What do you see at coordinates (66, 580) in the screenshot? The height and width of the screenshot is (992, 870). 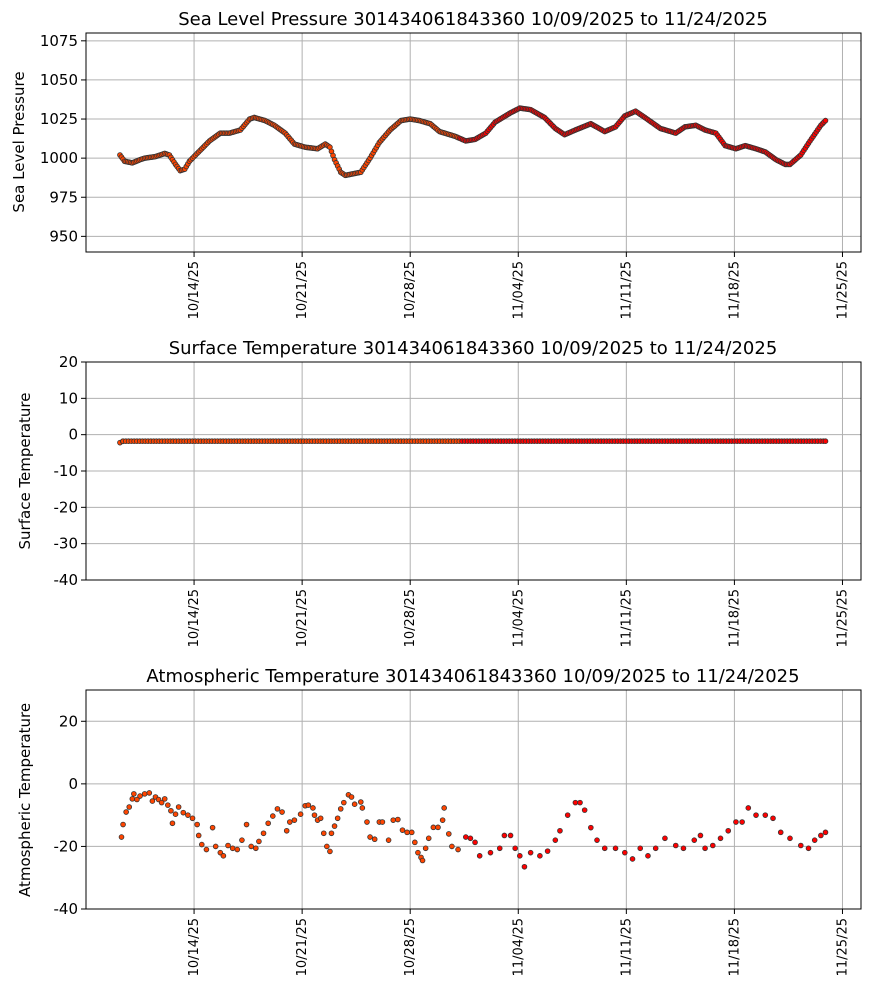 I see `y-tick-label: -40` at bounding box center [66, 580].